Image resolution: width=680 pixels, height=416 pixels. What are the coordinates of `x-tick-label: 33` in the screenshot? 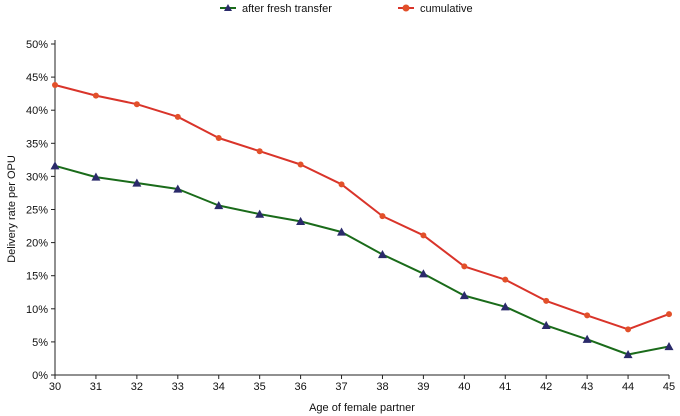 It's located at (178, 387).